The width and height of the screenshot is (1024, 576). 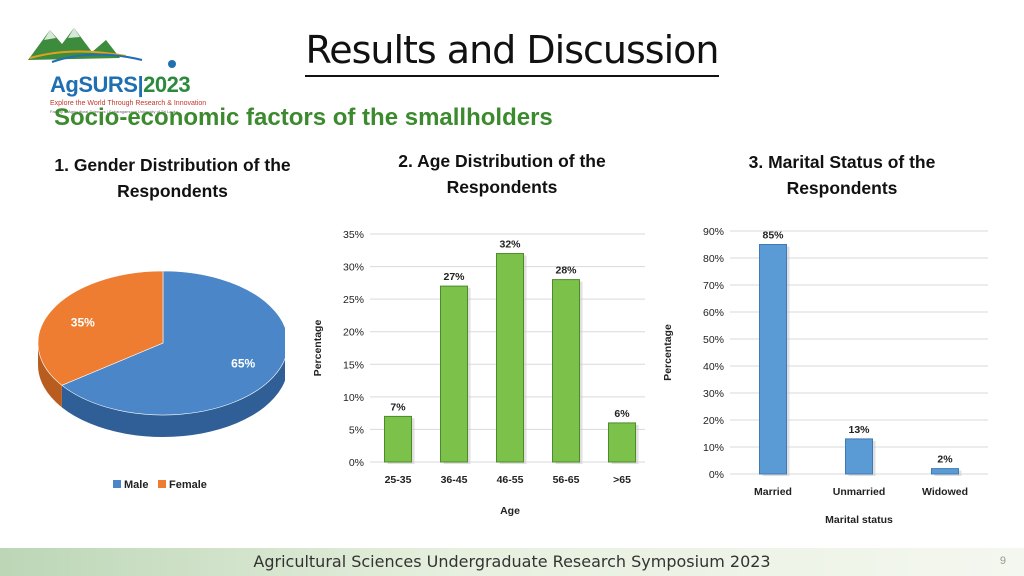 I want to click on logo-name: AgSURS, so click(x=94, y=84).